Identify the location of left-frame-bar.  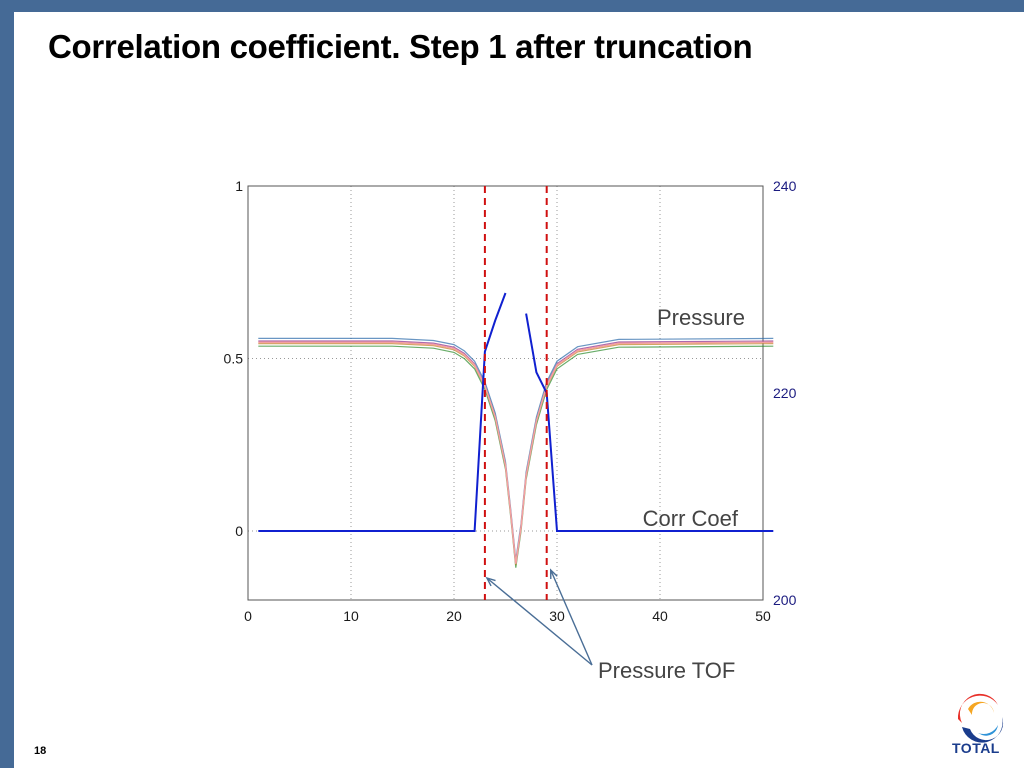
(7, 384).